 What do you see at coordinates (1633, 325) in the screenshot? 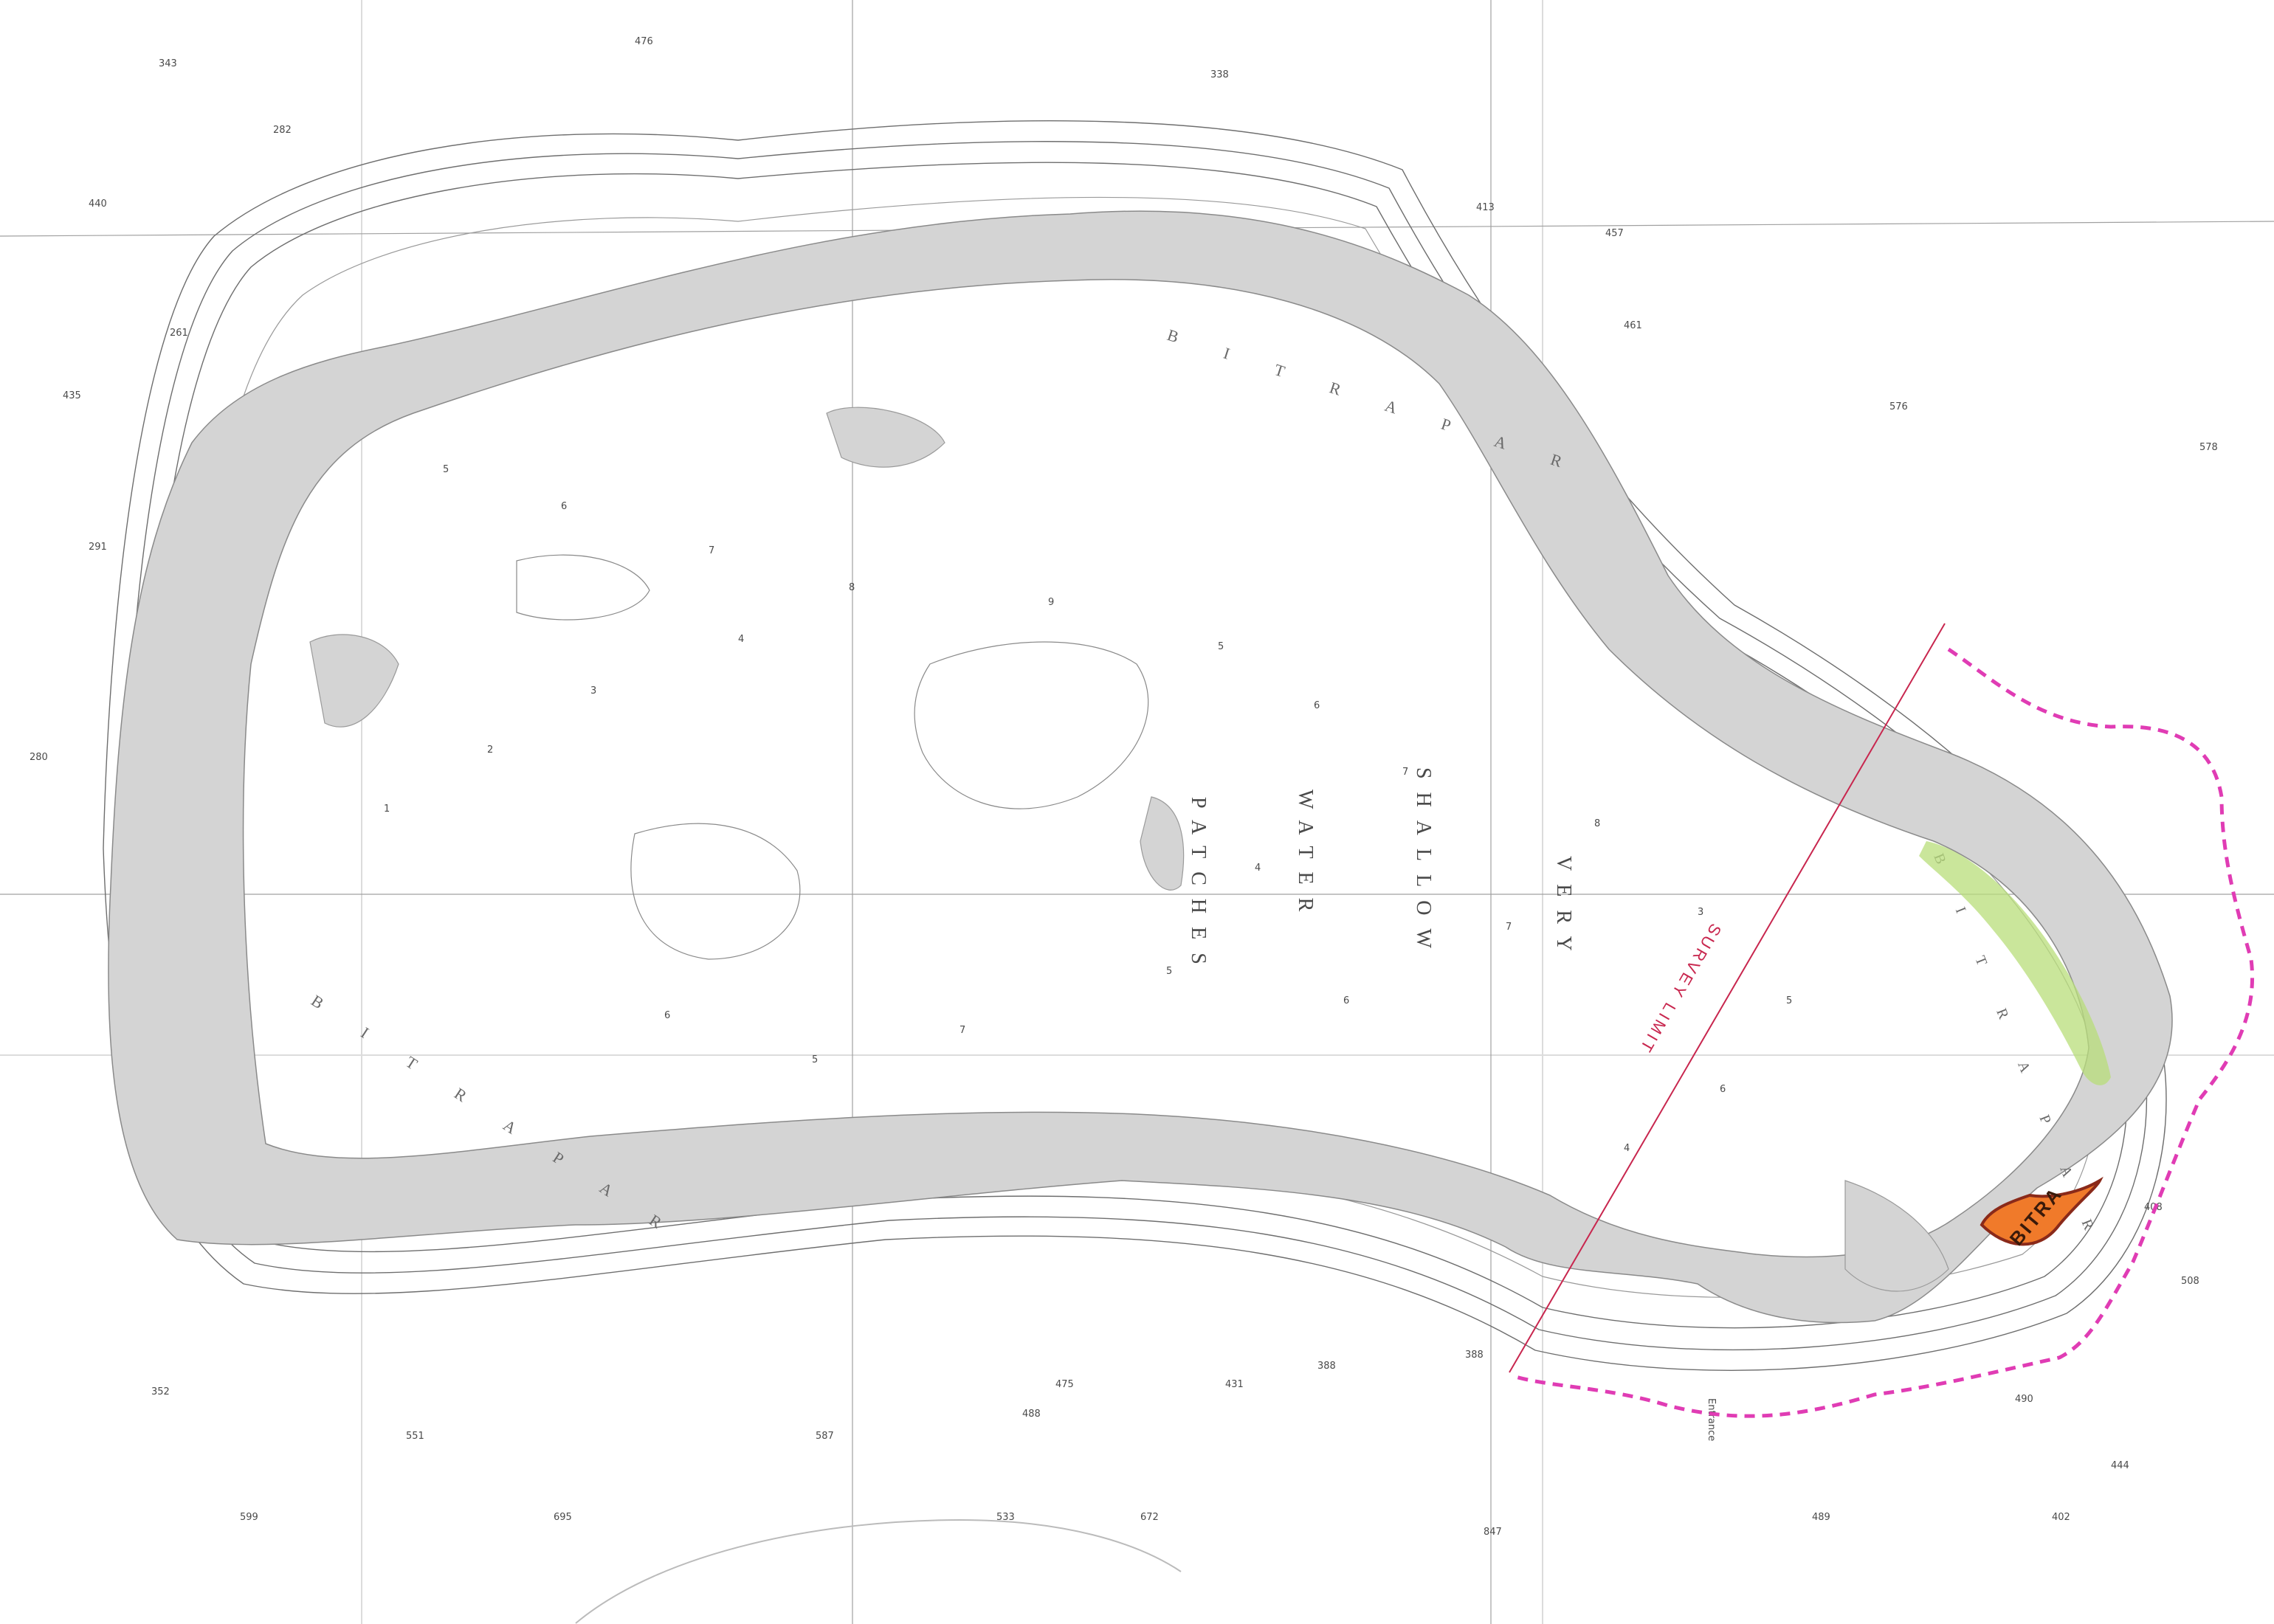
I see `sounding: 461` at bounding box center [1633, 325].